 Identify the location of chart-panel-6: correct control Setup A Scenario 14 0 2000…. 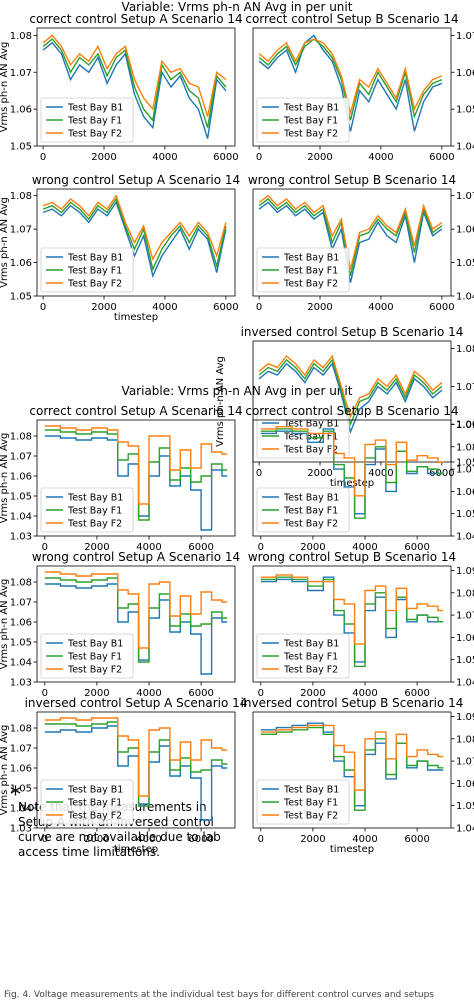
(121, 478).